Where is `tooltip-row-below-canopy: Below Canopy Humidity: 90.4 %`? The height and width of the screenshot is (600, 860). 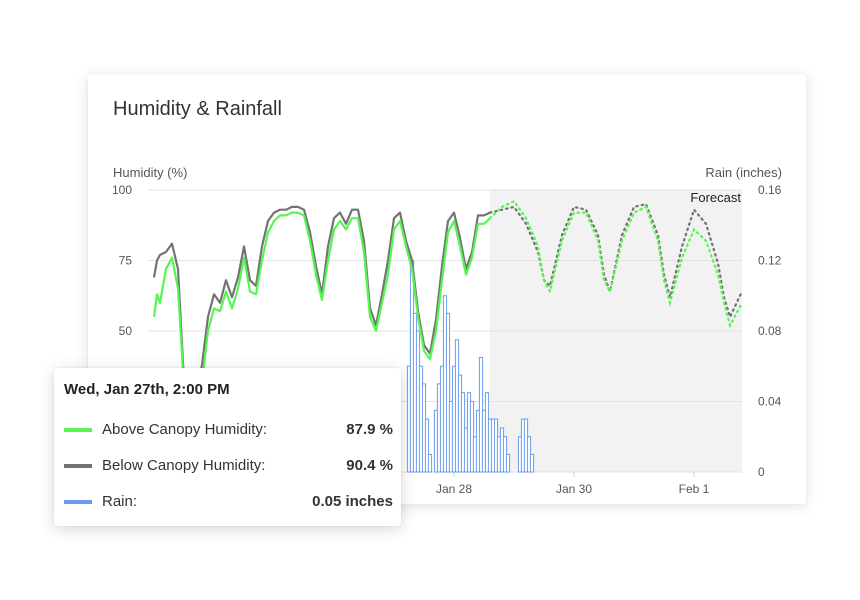 tooltip-row-below-canopy: Below Canopy Humidity: 90.4 % is located at coordinates (228, 466).